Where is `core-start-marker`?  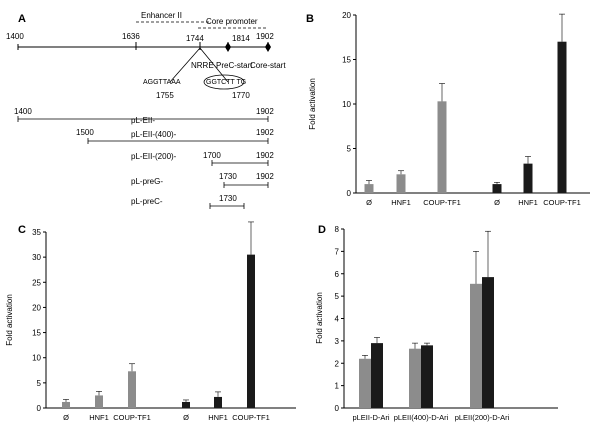
core-start-marker is located at coordinates (268, 47).